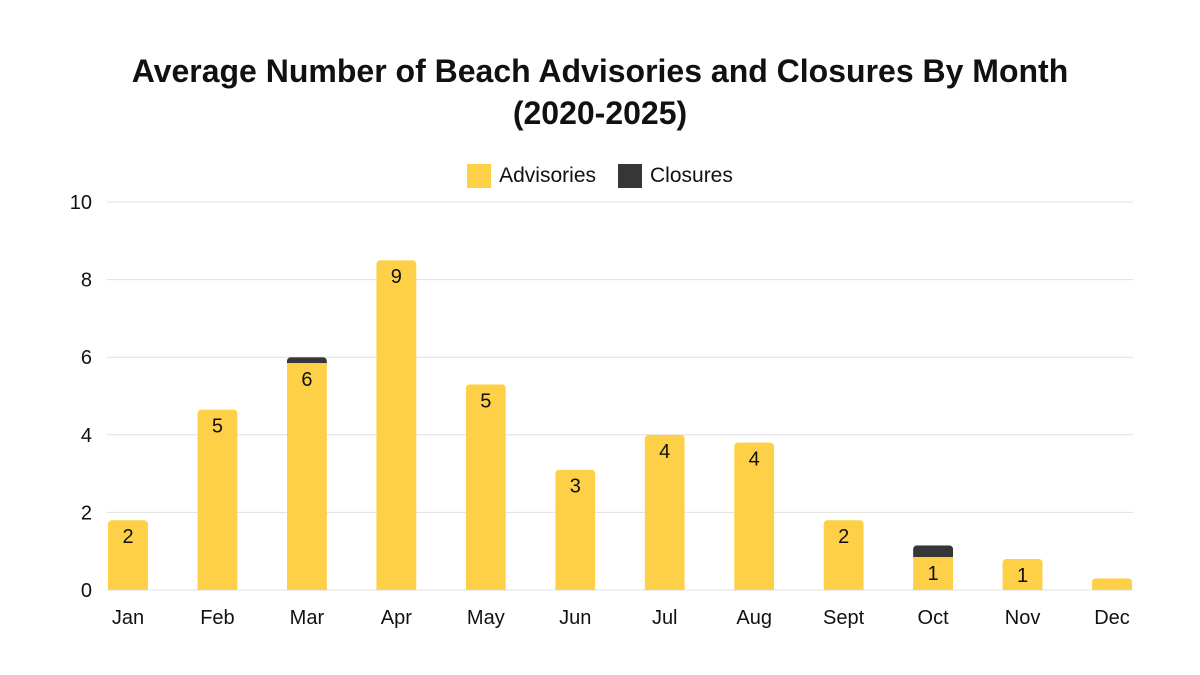 This screenshot has width=1200, height=675. What do you see at coordinates (306, 360) in the screenshot?
I see `bar-closures-mar` at bounding box center [306, 360].